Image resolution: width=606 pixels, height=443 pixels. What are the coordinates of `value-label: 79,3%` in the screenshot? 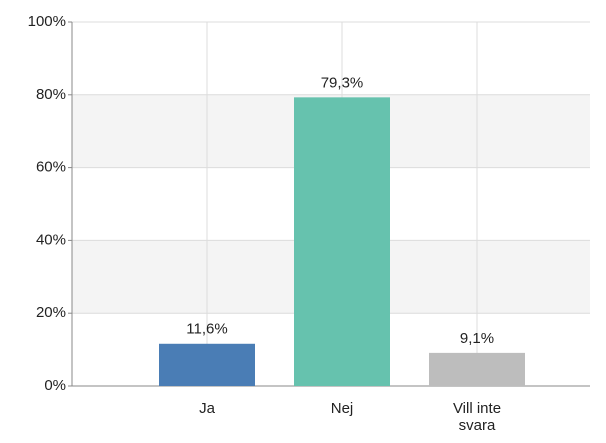 It's located at (342, 82).